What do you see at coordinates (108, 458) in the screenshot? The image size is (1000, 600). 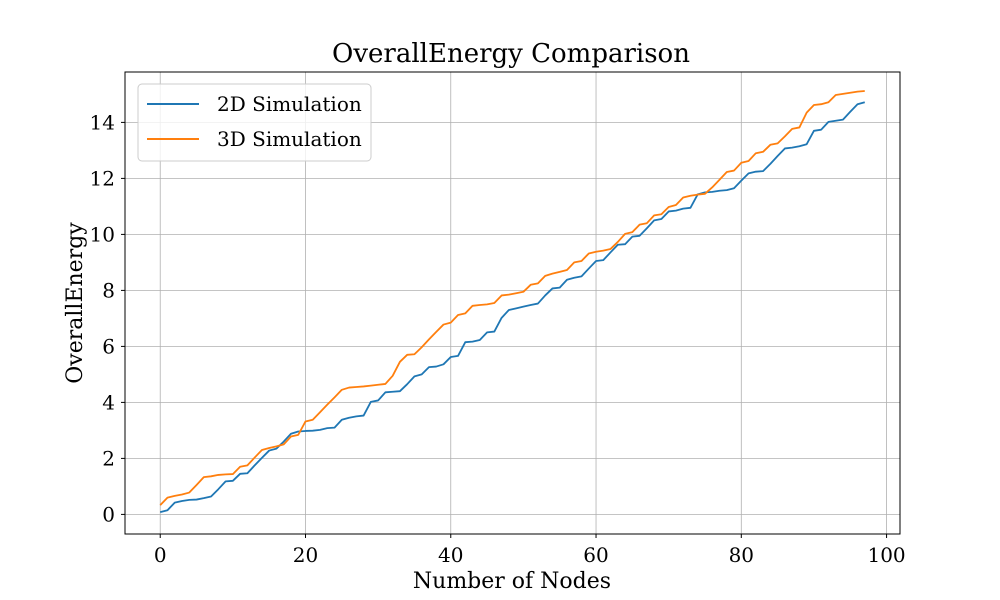 I see `y-tick-label: 2` at bounding box center [108, 458].